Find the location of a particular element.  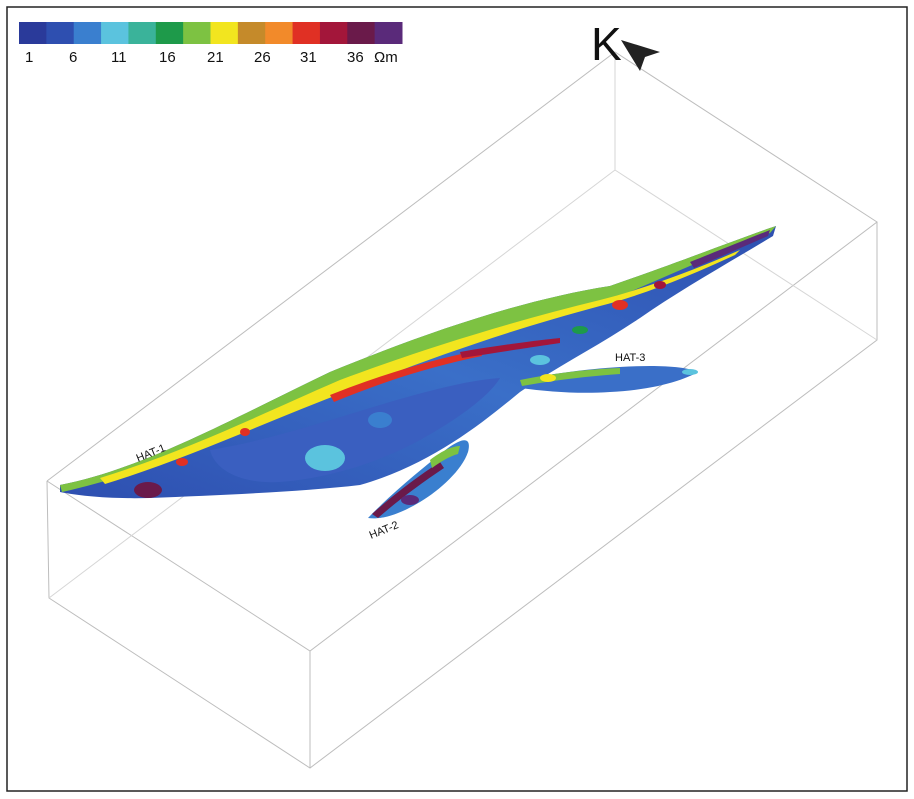

colorbar-tick-36: 36 is located at coordinates (355, 57).